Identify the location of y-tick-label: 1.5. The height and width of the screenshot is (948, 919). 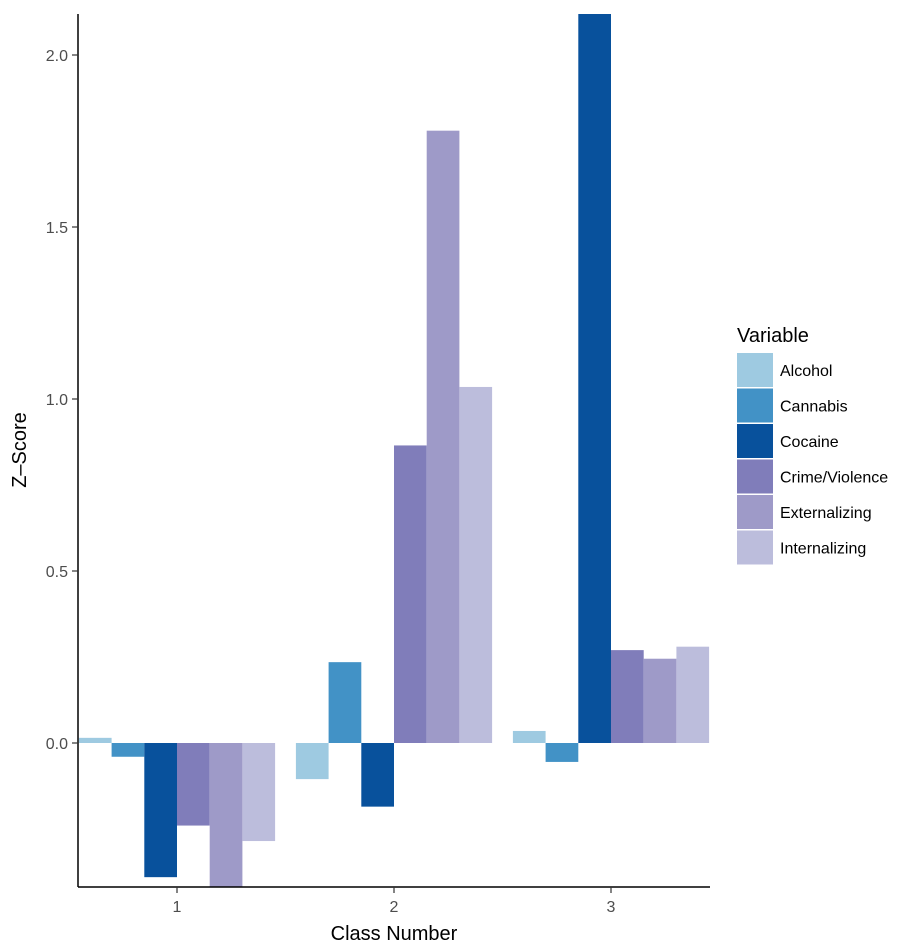
(57, 228).